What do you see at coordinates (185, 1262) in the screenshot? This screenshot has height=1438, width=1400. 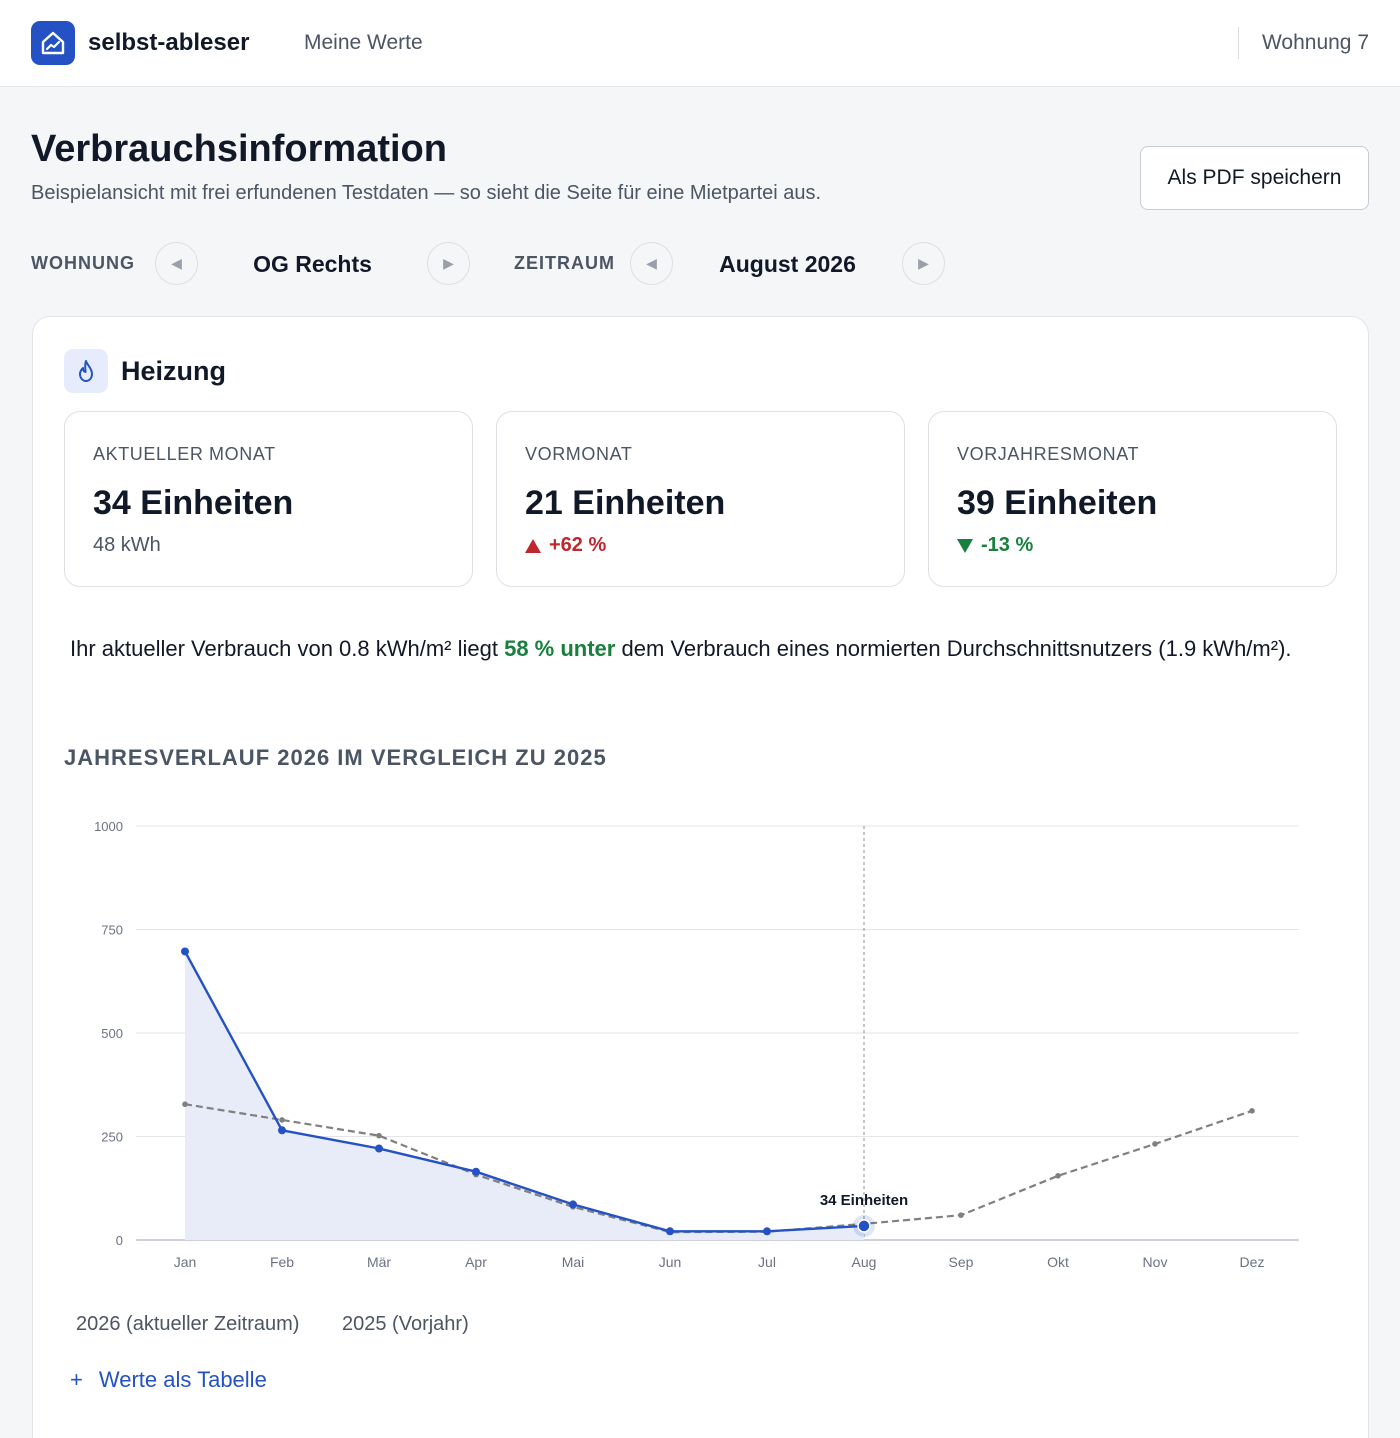 I see `x-tick-label: Jan` at bounding box center [185, 1262].